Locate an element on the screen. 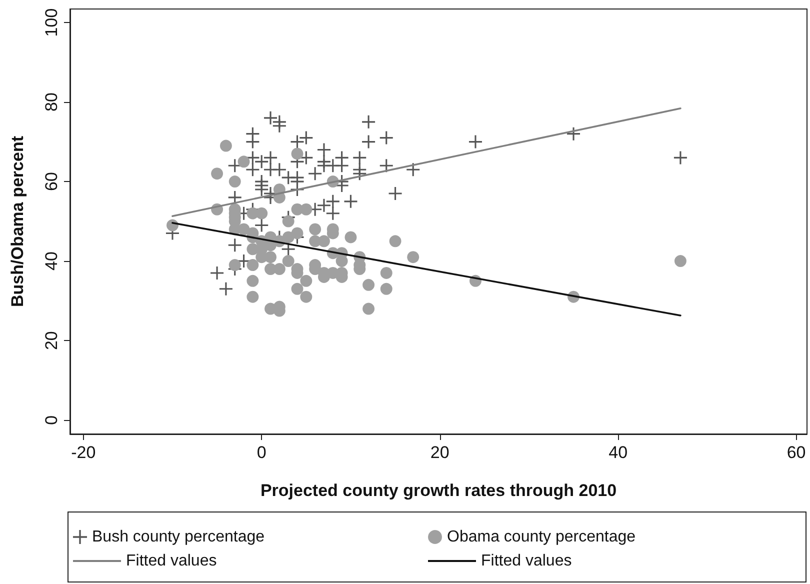  x-tick-label: 20 is located at coordinates (440, 452).